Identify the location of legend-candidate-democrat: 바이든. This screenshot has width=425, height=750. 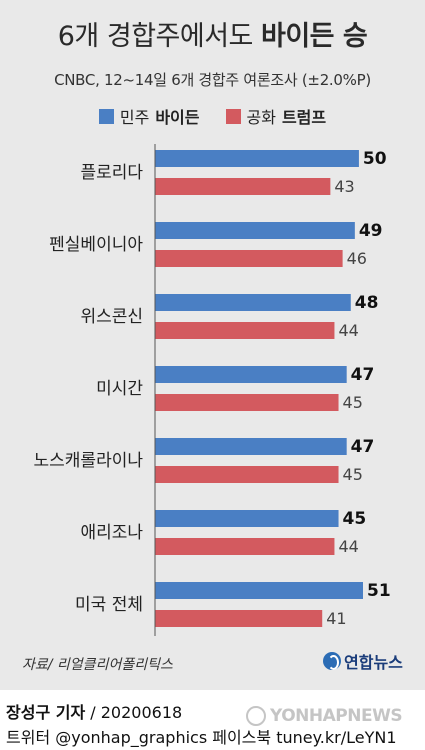
(177, 117).